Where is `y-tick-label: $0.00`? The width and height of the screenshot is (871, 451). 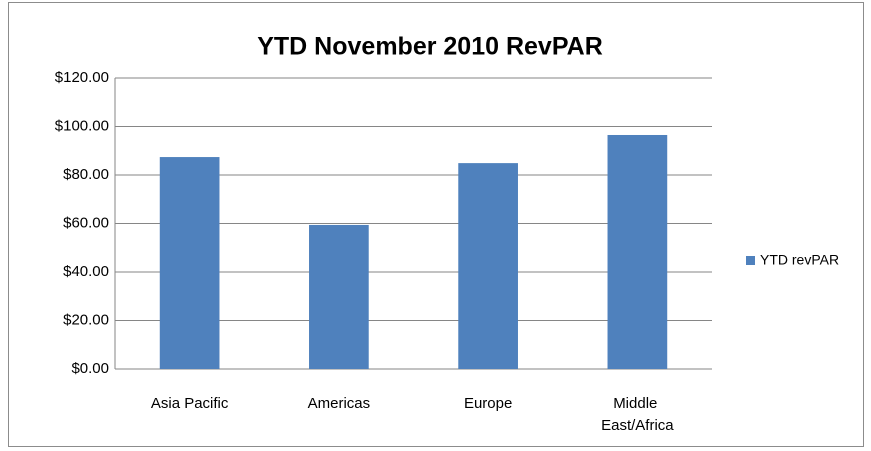
y-tick-label: $0.00 is located at coordinates (90, 368).